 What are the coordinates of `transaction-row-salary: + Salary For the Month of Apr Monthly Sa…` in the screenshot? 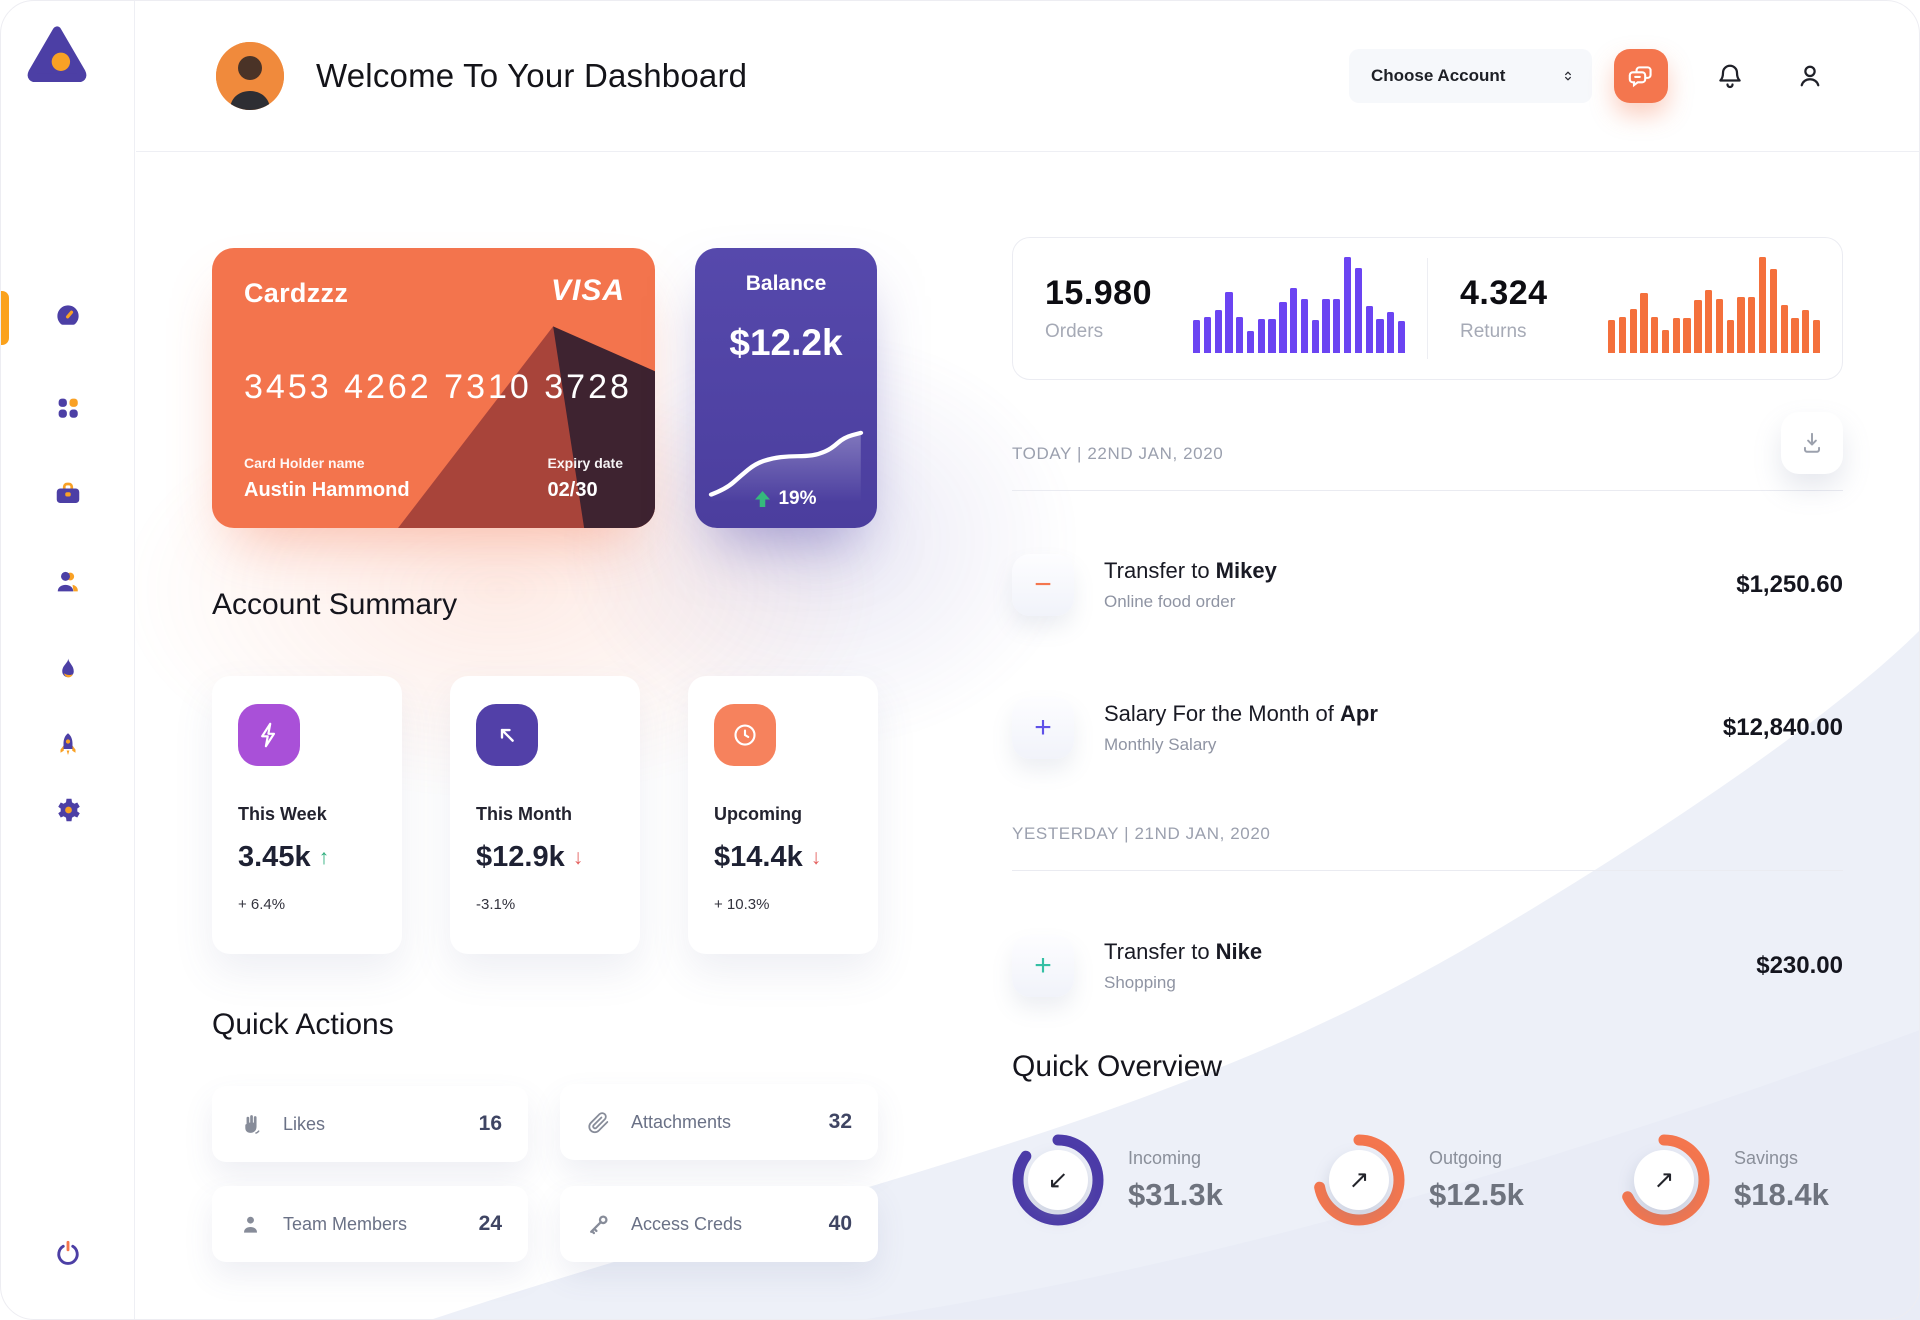 It's located at (1427, 728).